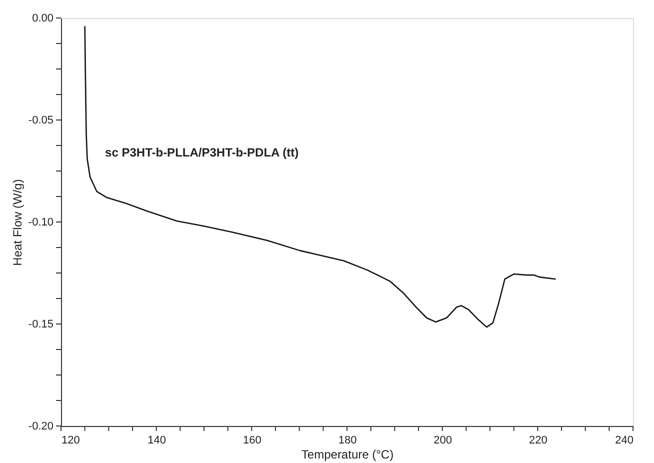 The height and width of the screenshot is (463, 654). What do you see at coordinates (252, 440) in the screenshot?
I see `x-tick-label: 160` at bounding box center [252, 440].